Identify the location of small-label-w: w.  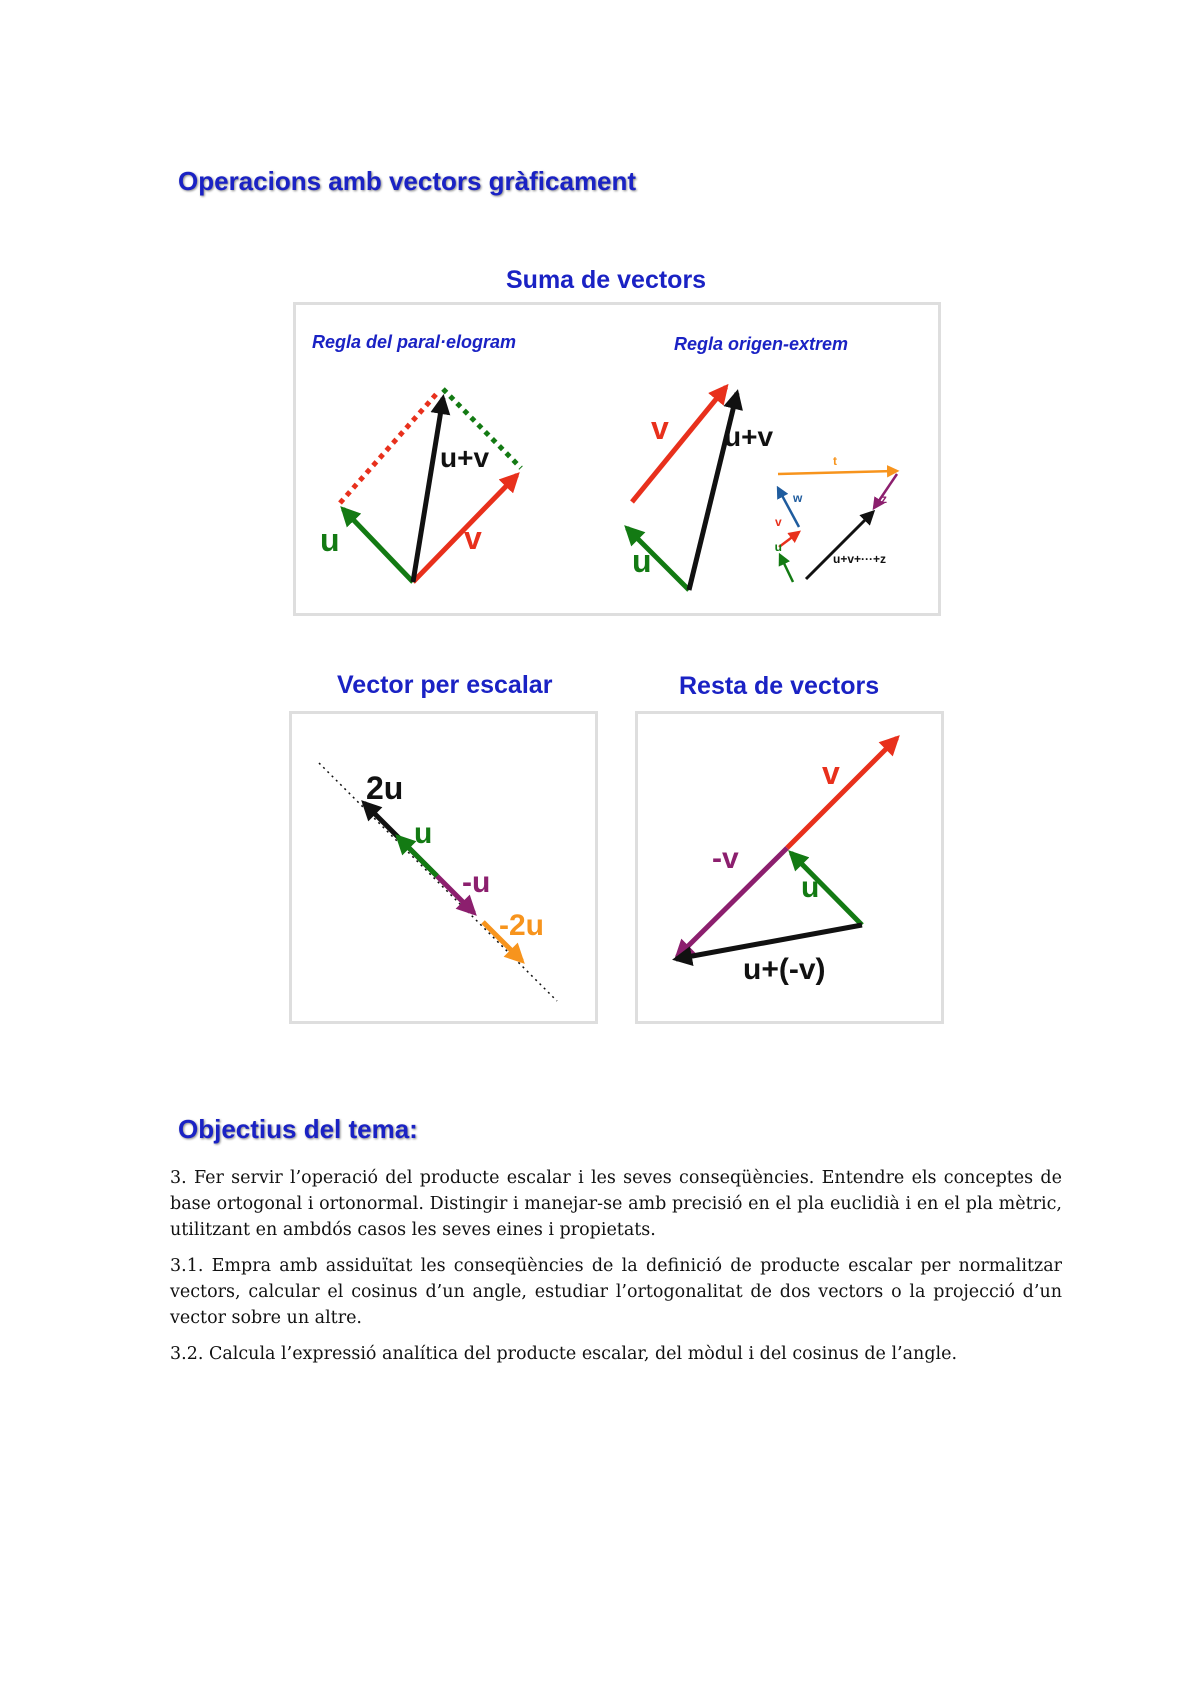
(797, 498).